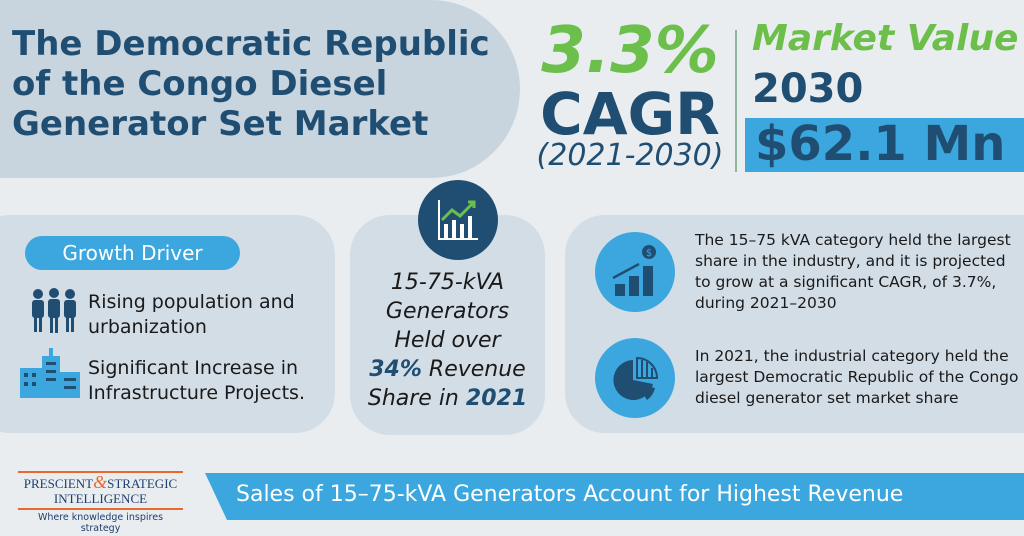 This screenshot has width=1024, height=536. What do you see at coordinates (447, 311) in the screenshot?
I see `highlight-line: Generators` at bounding box center [447, 311].